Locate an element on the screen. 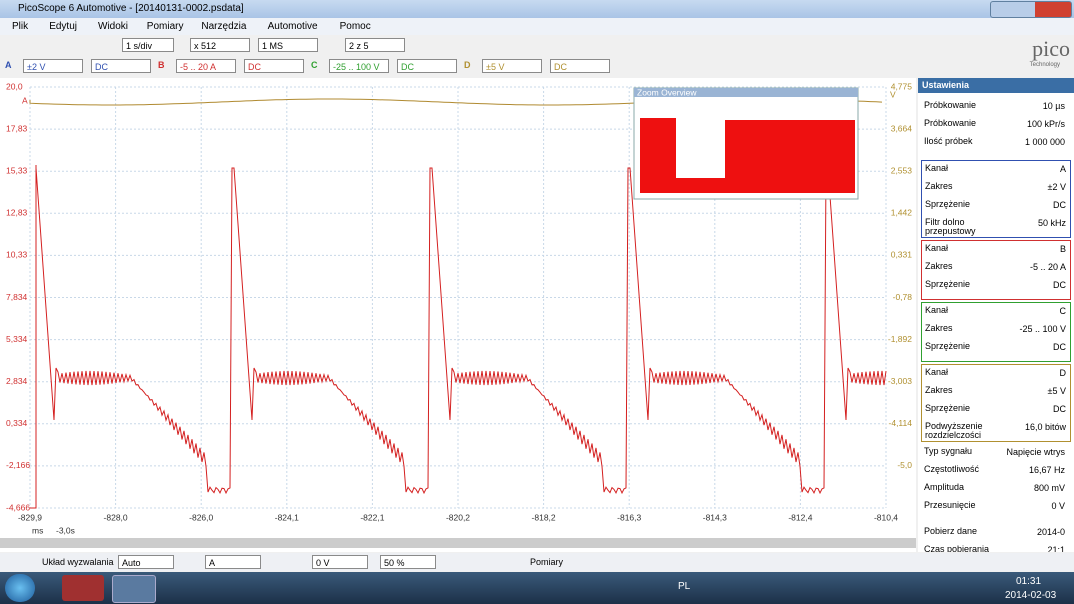 The height and width of the screenshot is (604, 1074). setting-label: Próbkowanie is located at coordinates (950, 105).